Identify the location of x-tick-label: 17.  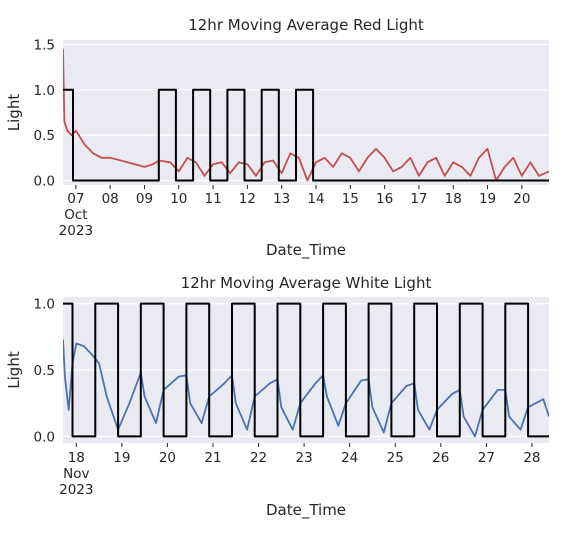
(418, 199).